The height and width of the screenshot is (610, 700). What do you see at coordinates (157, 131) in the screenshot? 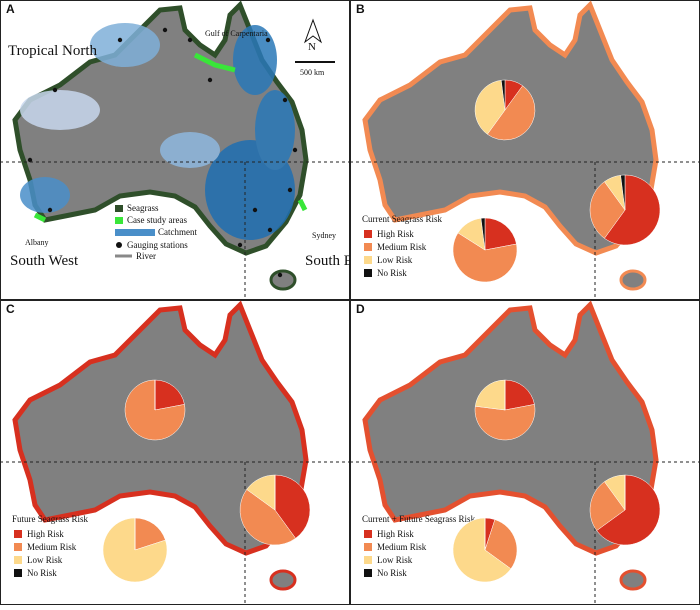
I see `catchments` at bounding box center [157, 131].